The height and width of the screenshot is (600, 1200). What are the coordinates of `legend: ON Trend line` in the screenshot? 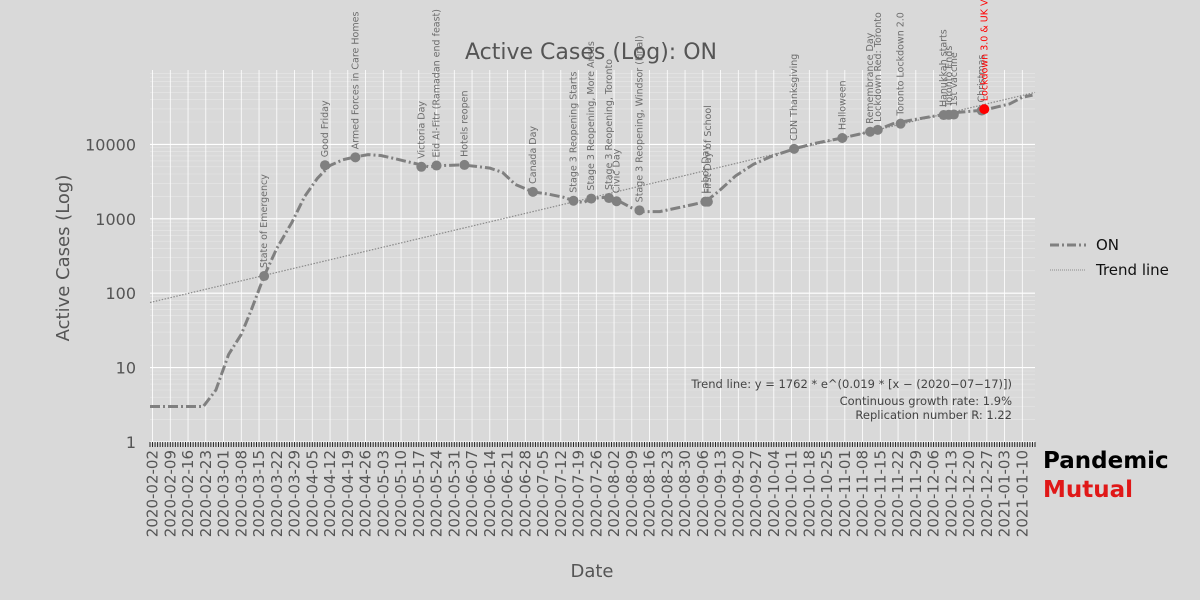 It's located at (1109, 257).